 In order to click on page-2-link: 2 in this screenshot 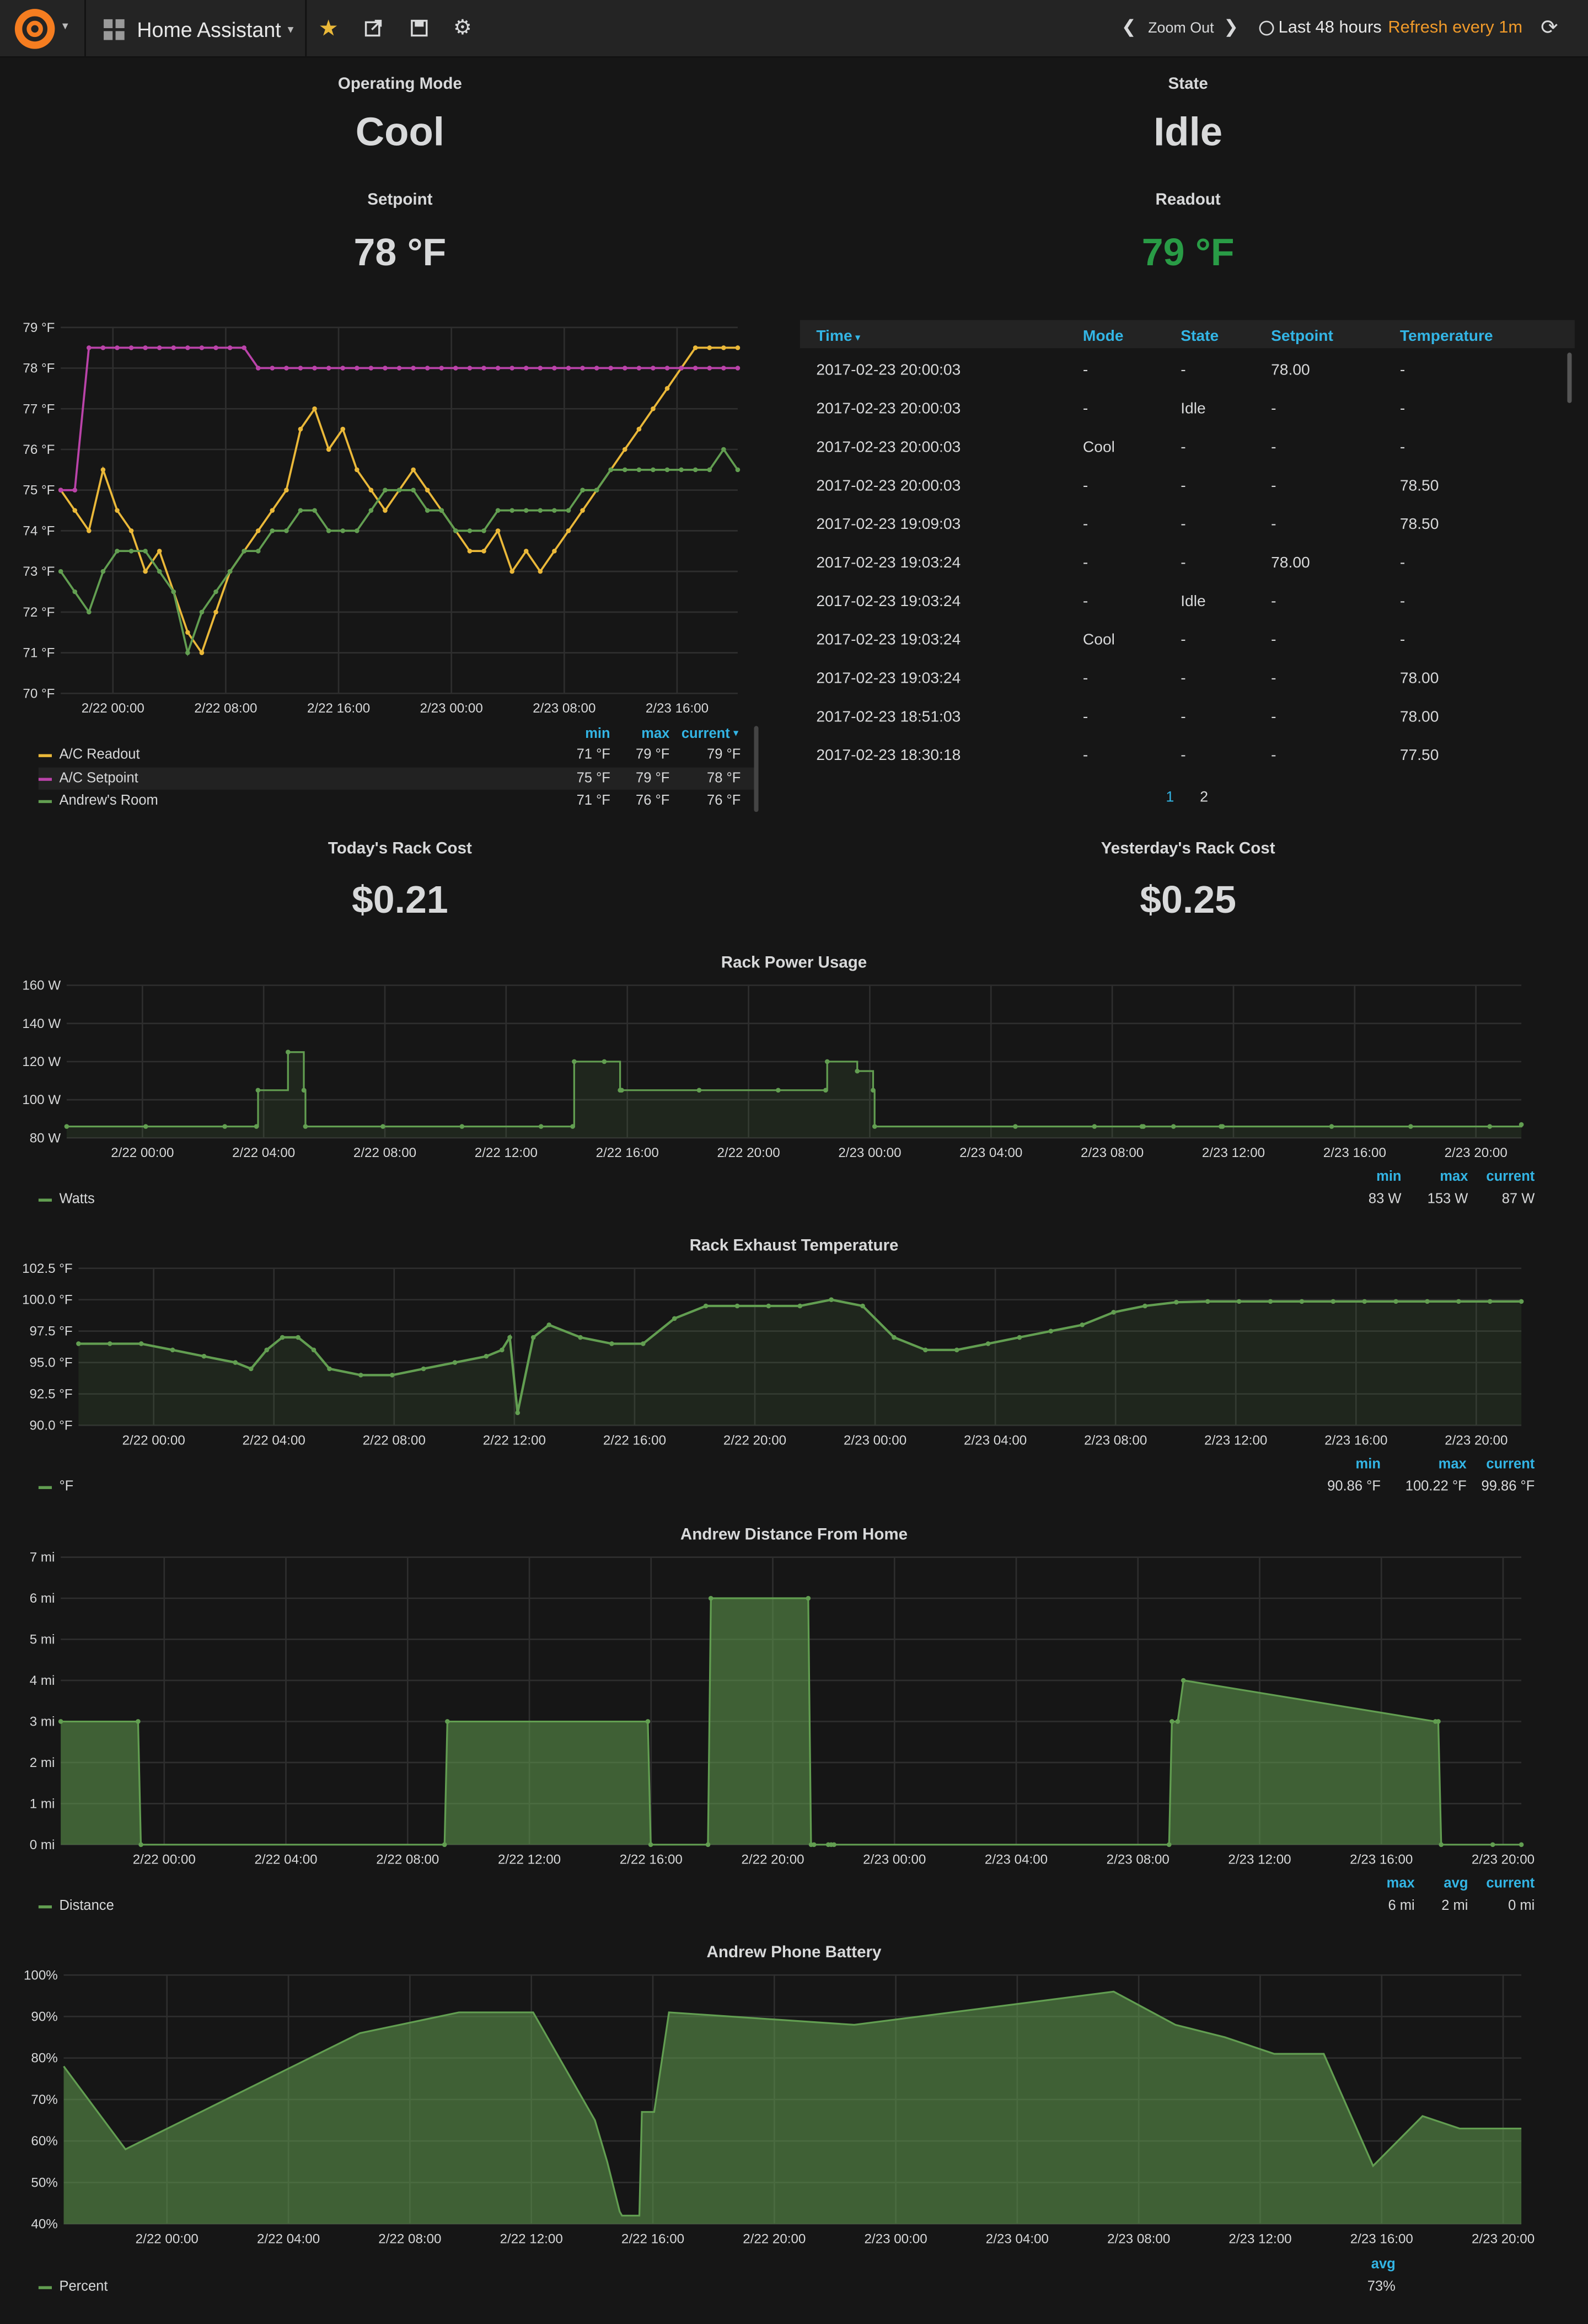, I will do `click(1204, 797)`.